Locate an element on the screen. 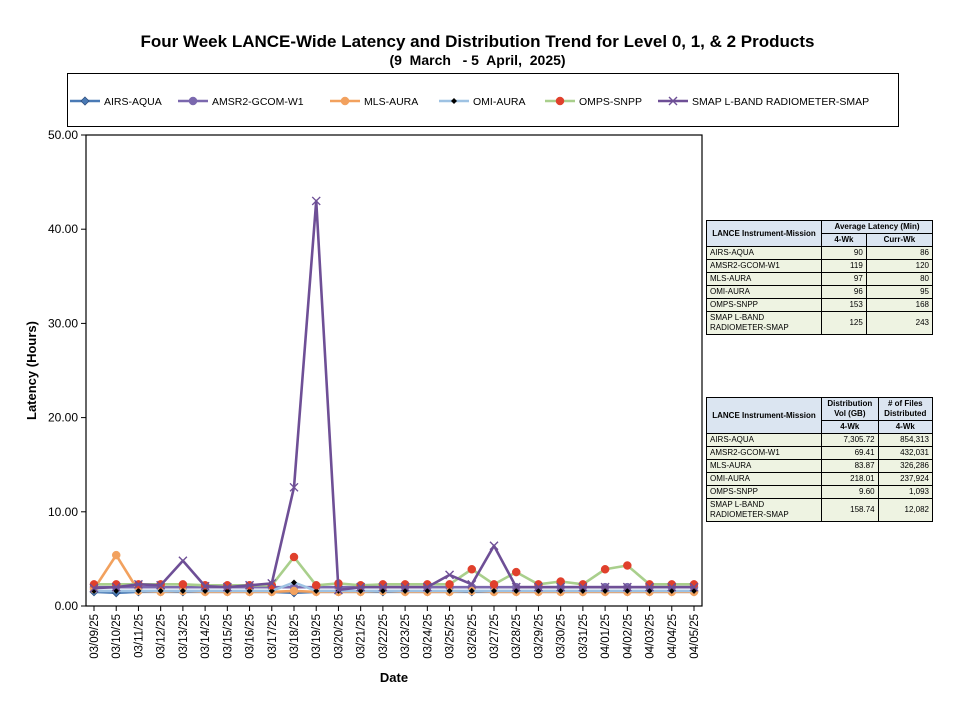 This screenshot has height=713, width=955. distribution-table-cell-b: 432,031 is located at coordinates (905, 453).